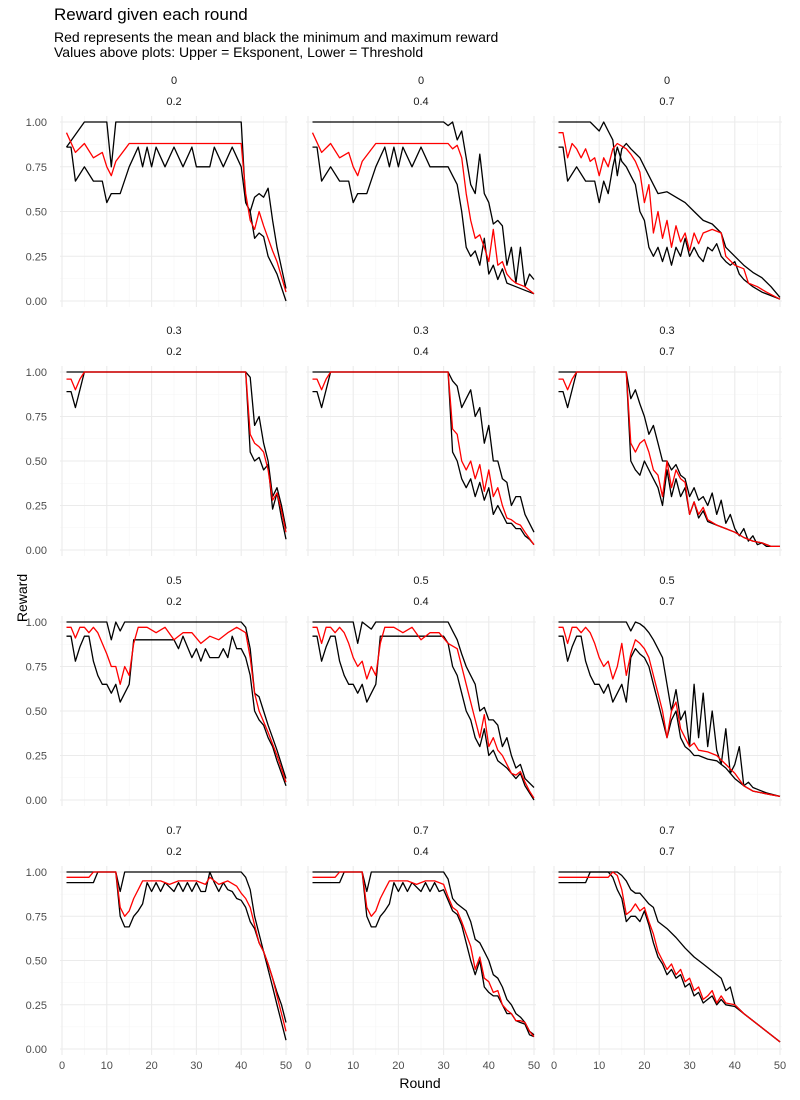 This screenshot has width=800, height=1100. Describe the element at coordinates (22, 598) in the screenshot. I see `y-axis-title: Reward` at that location.